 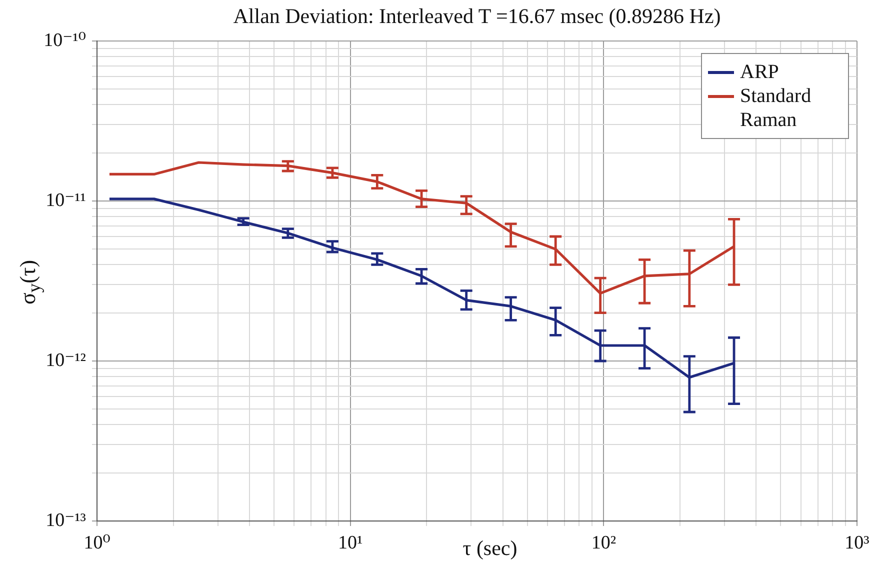 What do you see at coordinates (66, 520) in the screenshot?
I see `y-tick-label: 10⁻¹³` at bounding box center [66, 520].